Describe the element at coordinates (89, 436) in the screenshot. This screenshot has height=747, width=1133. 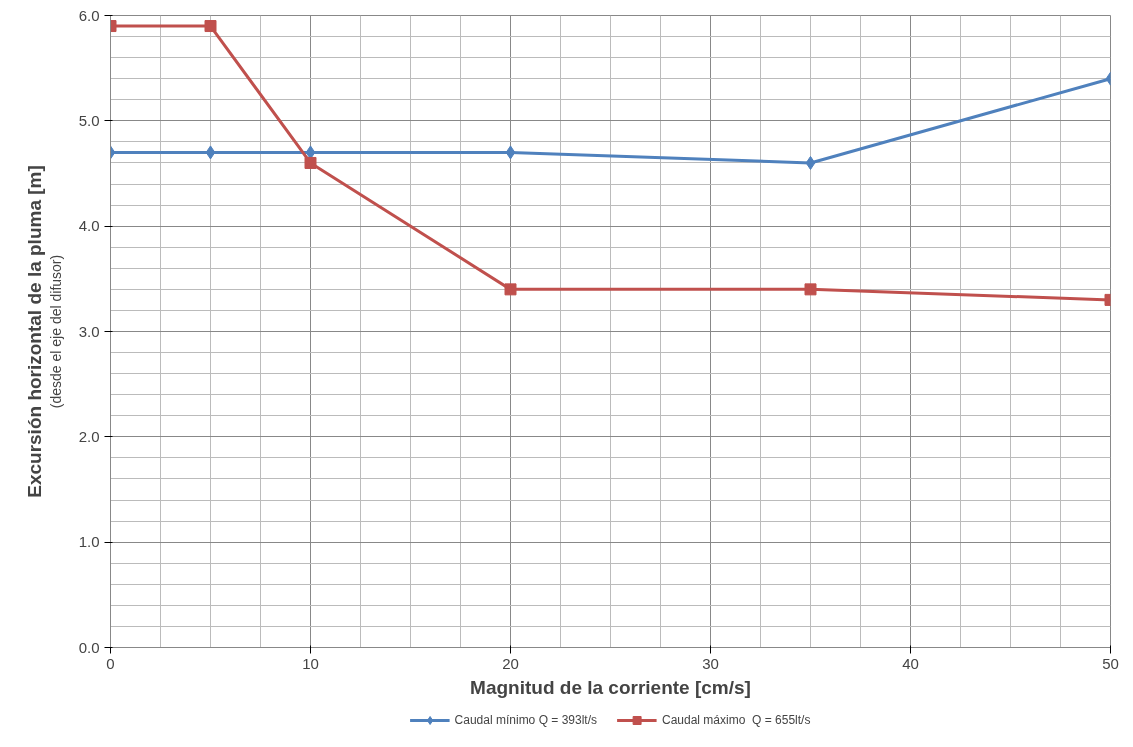
I see `y-tick-label: 2.0` at that location.